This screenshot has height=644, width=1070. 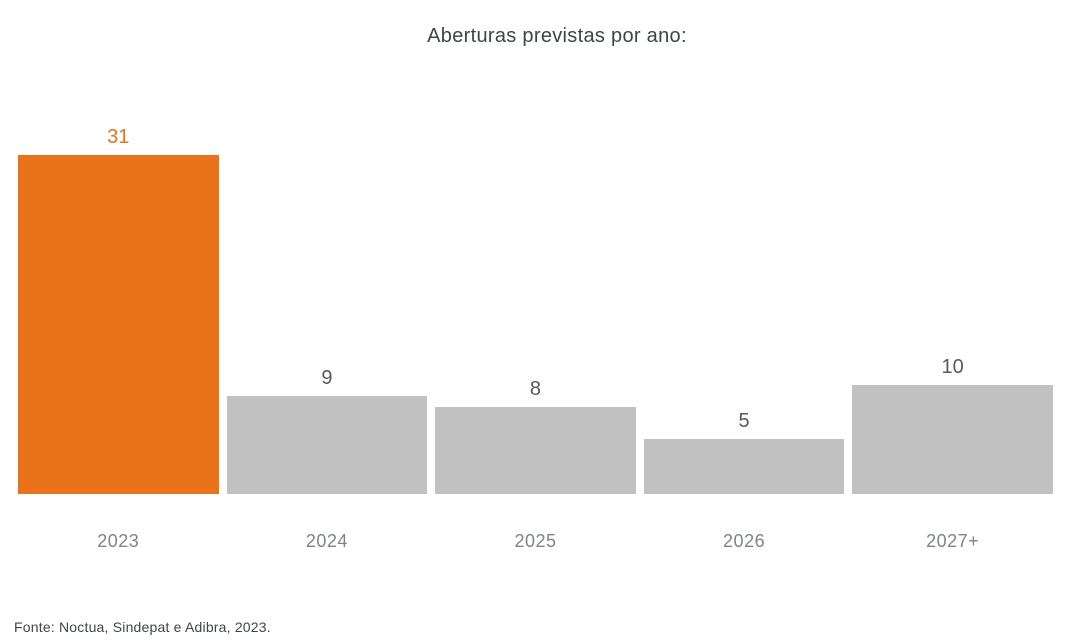 I want to click on bar-group-2025: 8, so click(x=535, y=247).